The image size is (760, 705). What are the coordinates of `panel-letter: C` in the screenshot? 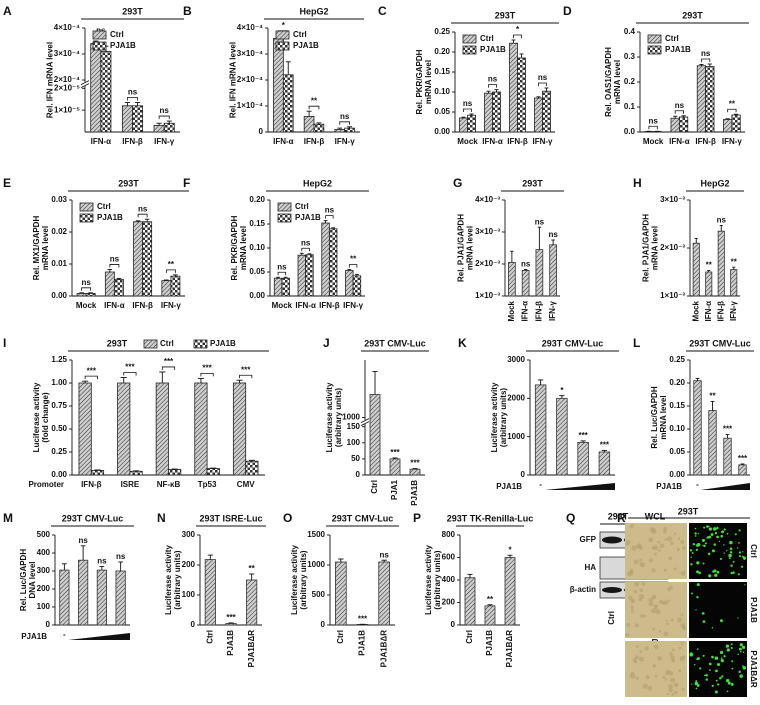 It's located at (382, 11).